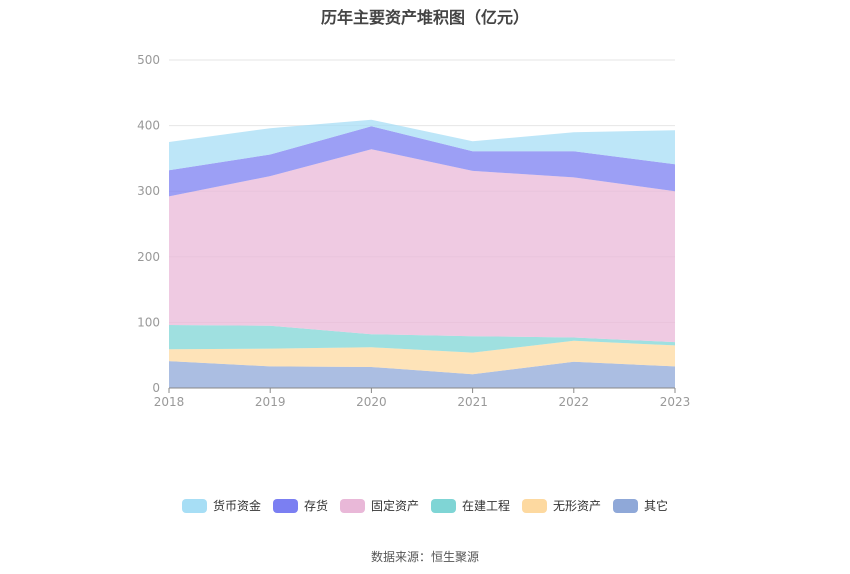 This screenshot has height=574, width=850. What do you see at coordinates (315, 506) in the screenshot?
I see `legend-label: 存货` at bounding box center [315, 506].